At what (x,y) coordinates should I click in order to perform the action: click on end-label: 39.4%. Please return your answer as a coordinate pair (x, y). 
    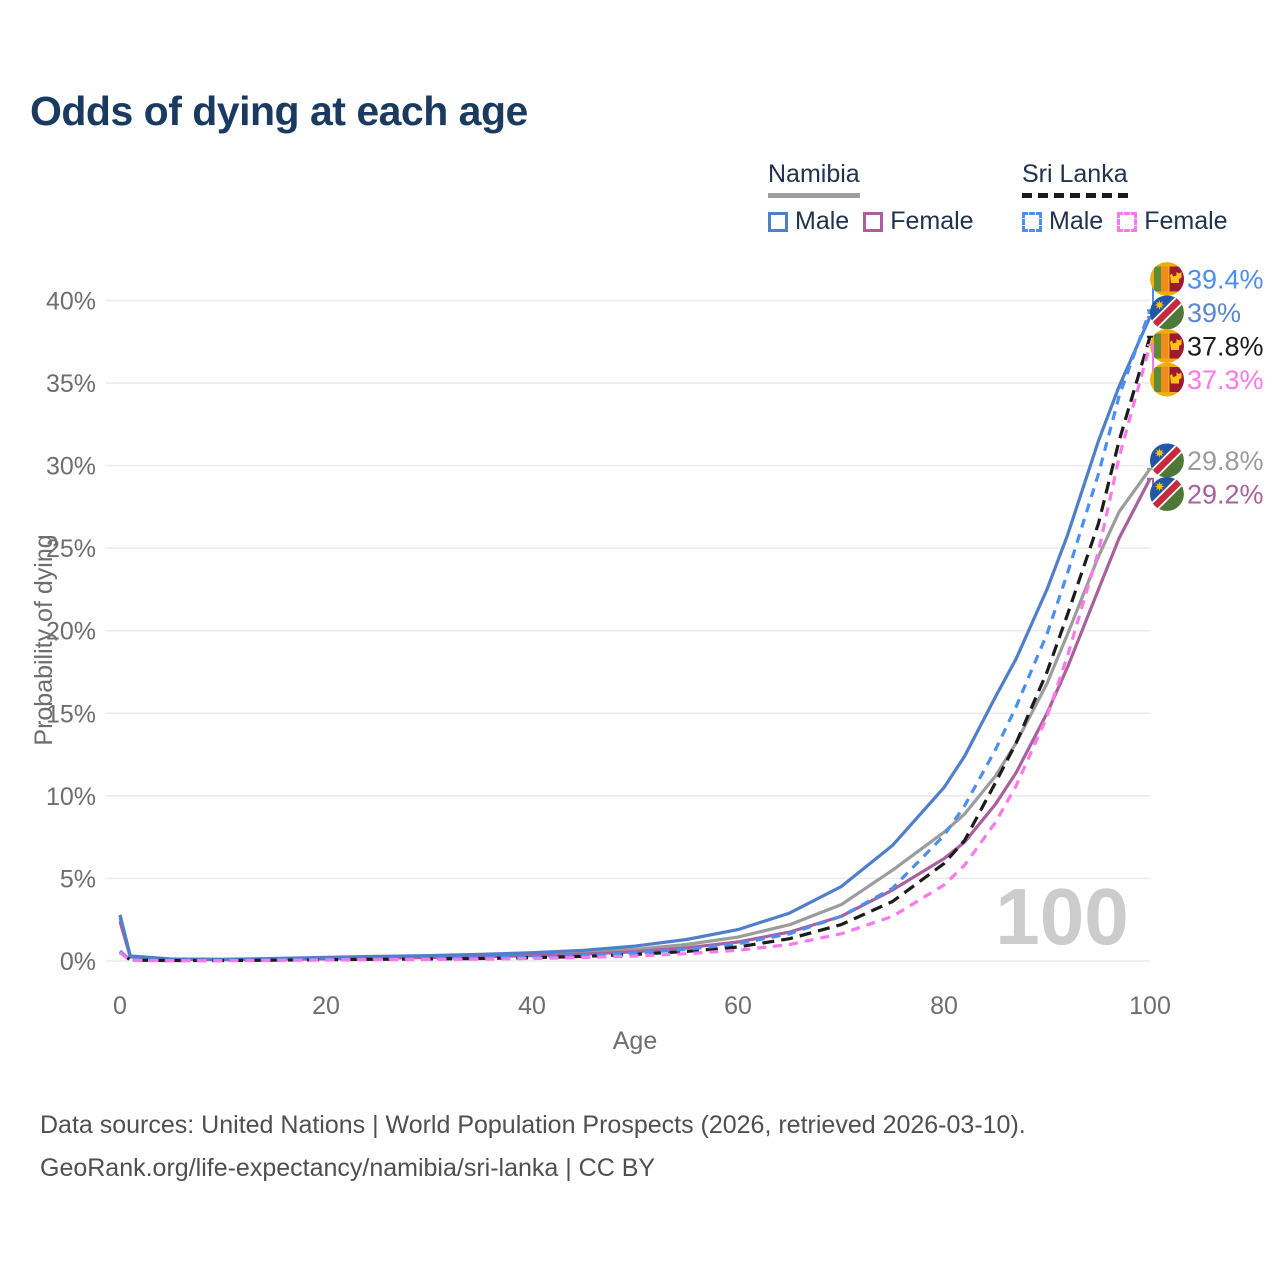
    Looking at the image, I should click on (1205, 287).